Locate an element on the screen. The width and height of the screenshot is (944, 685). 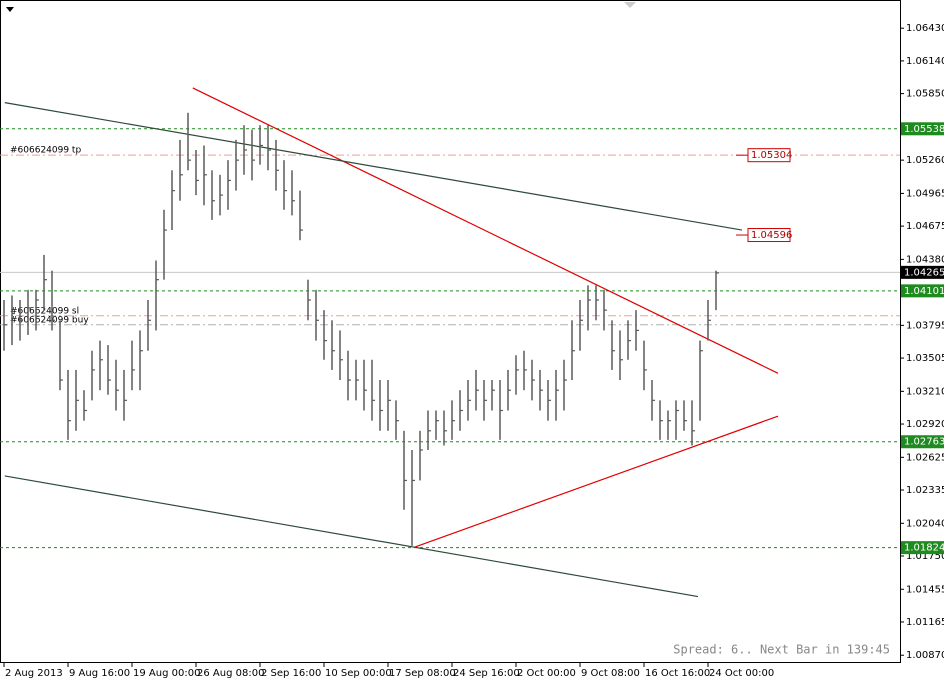
y-tick-label: 1.00870 is located at coordinates (925, 655).